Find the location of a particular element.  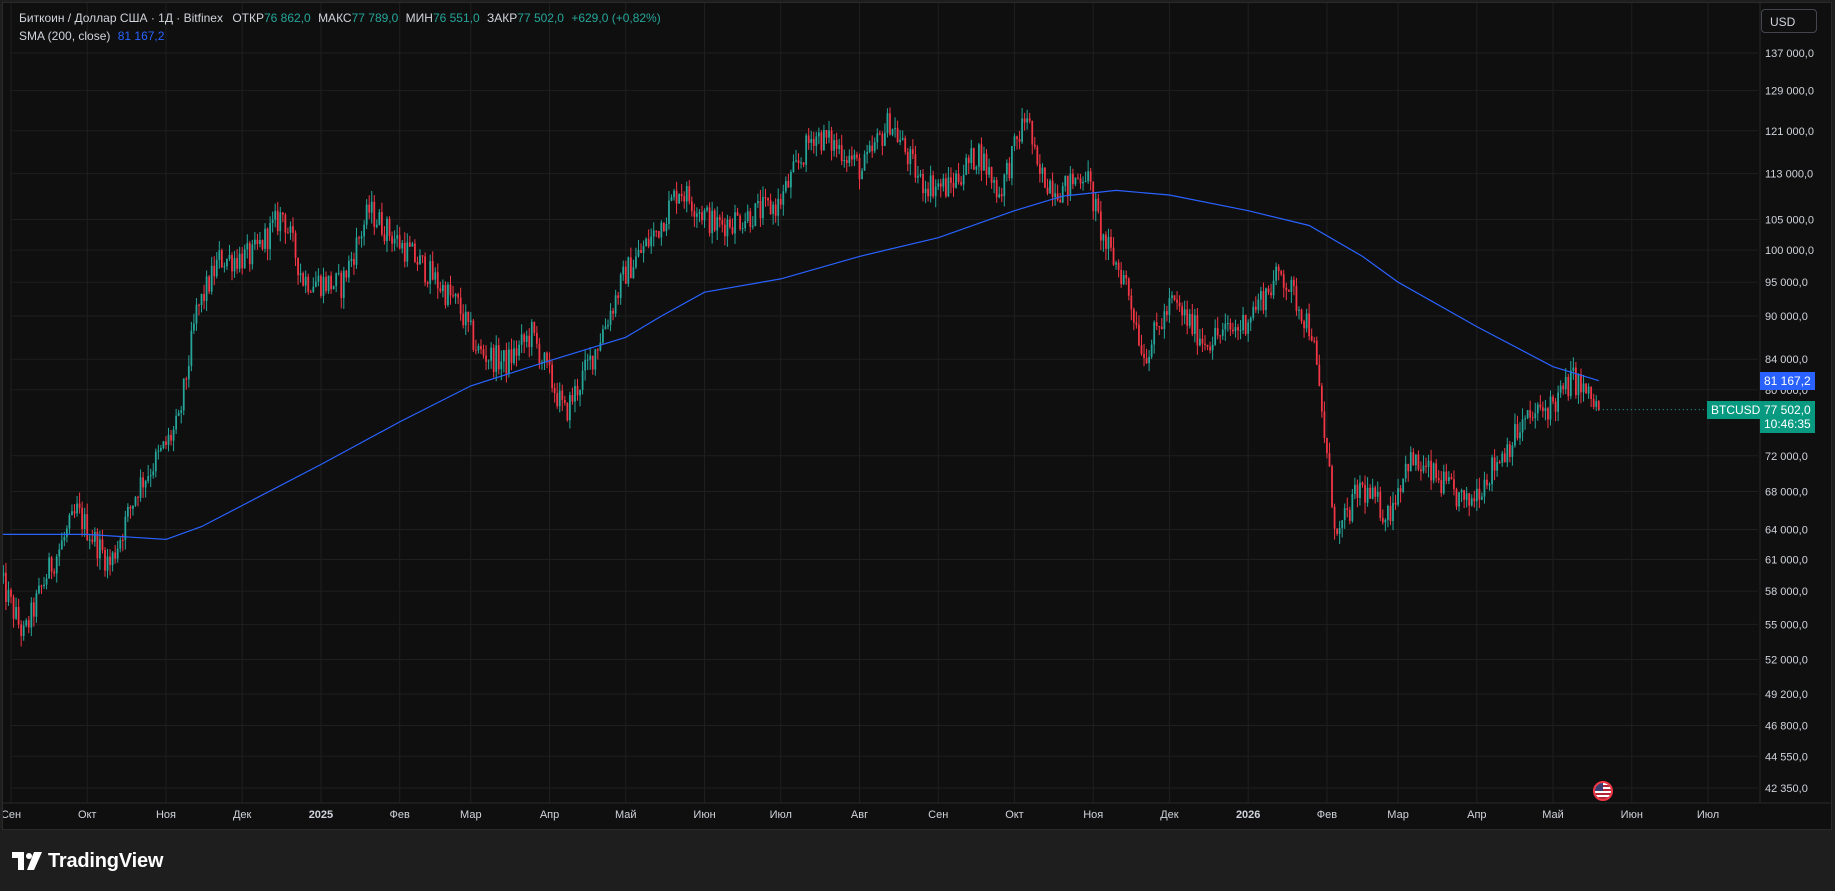

time-tick-label: Апр is located at coordinates (549, 815).